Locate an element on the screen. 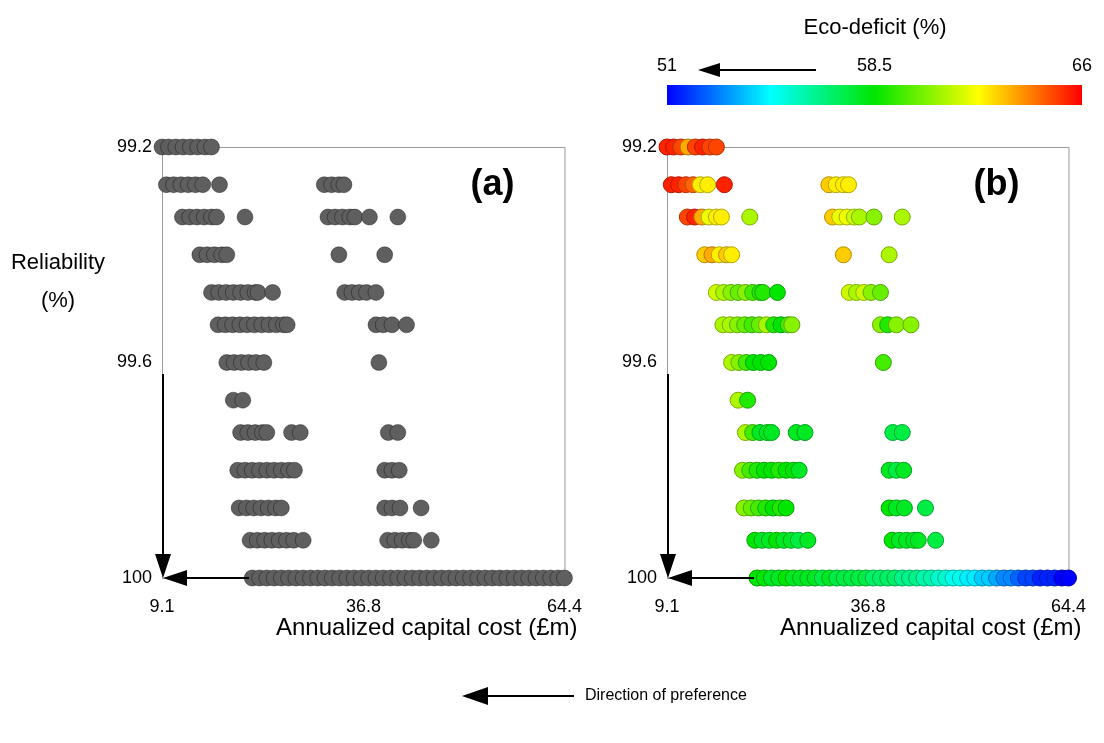  color-bar-label: 66 is located at coordinates (1082, 64).